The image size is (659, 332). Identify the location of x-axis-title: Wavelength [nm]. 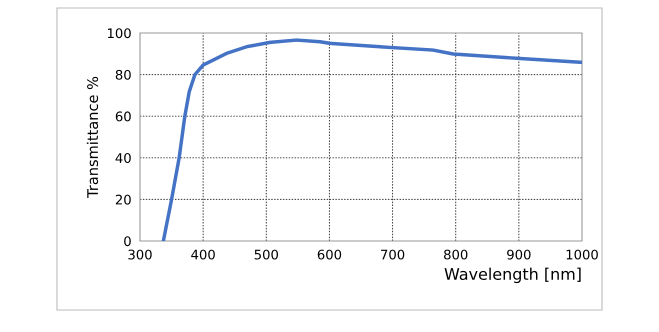
(512, 276).